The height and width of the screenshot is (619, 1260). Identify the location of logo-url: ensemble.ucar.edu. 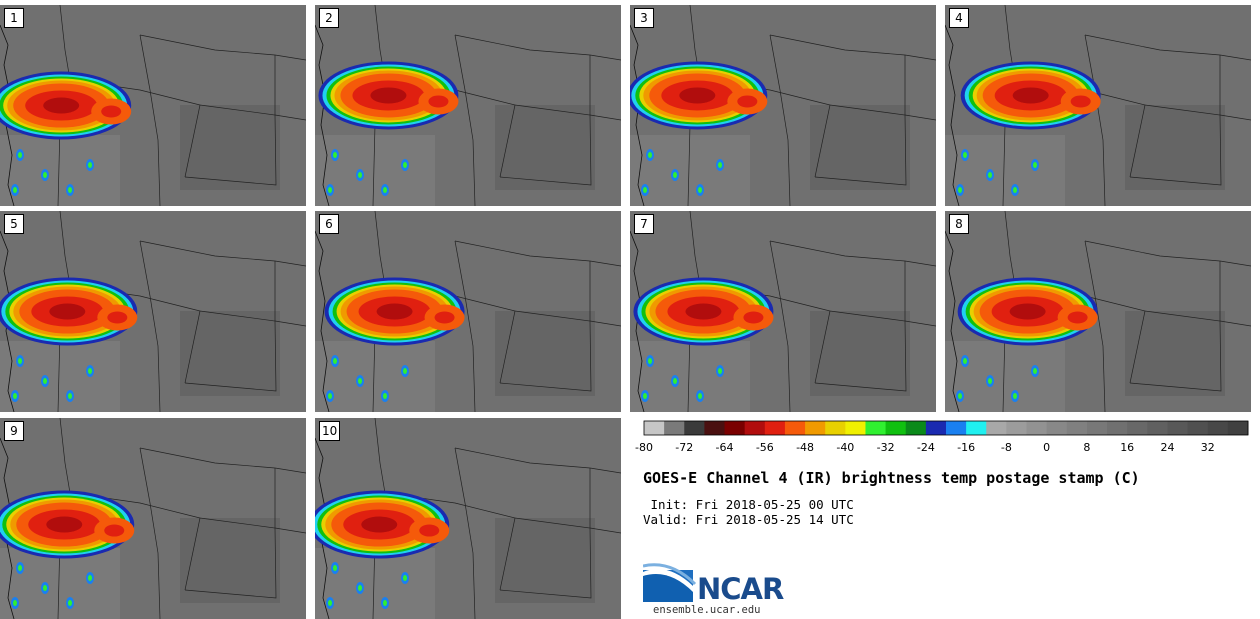
(707, 610).